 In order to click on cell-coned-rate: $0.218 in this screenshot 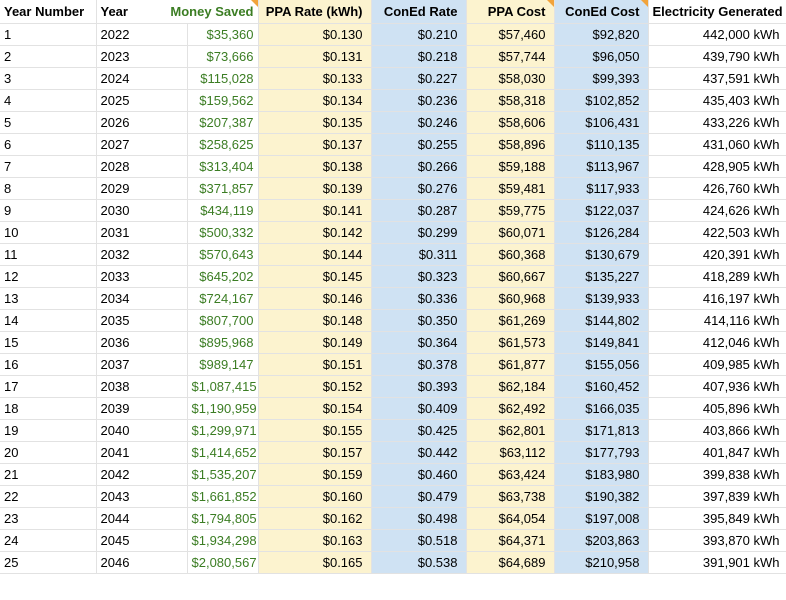, I will do `click(419, 56)`.